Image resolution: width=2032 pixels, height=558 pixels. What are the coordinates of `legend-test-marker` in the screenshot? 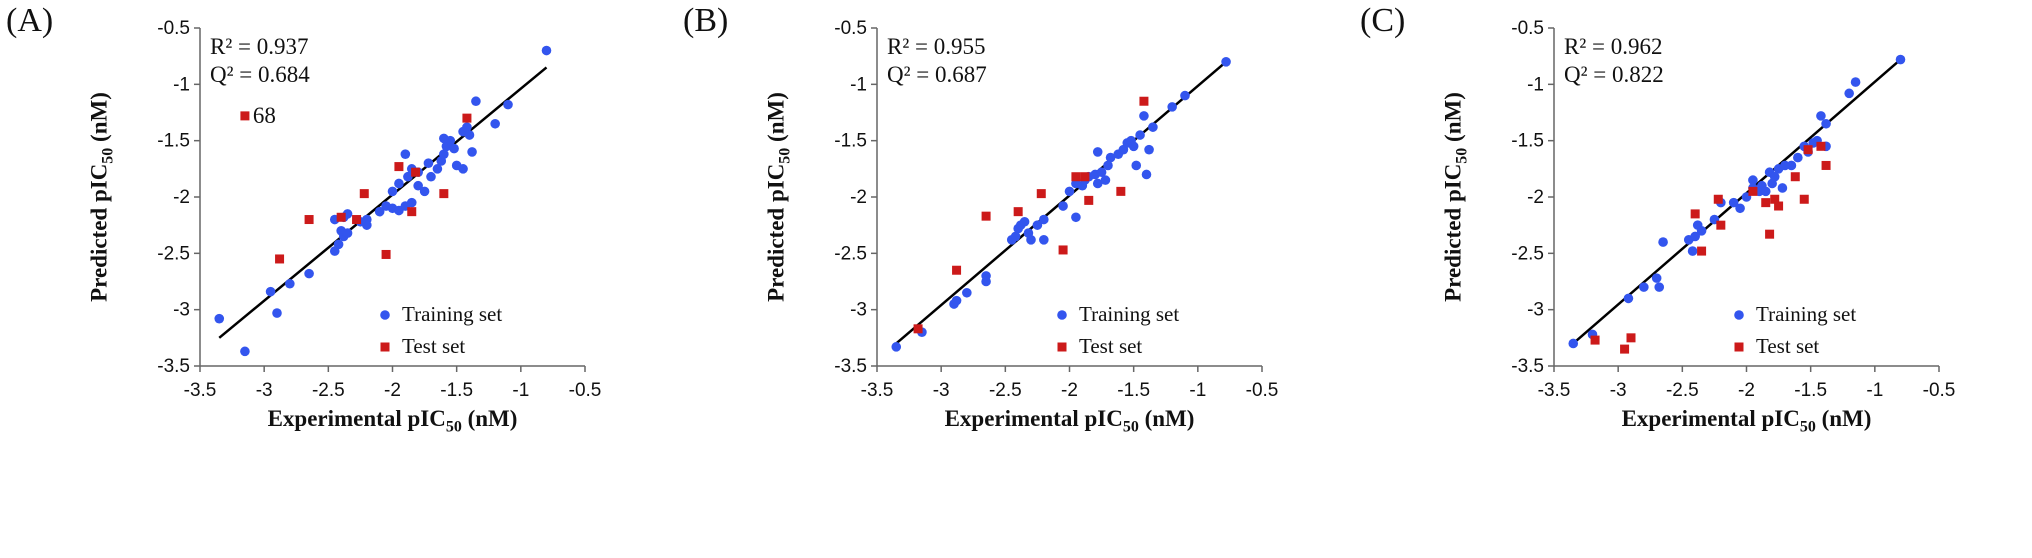 It's located at (1739, 347).